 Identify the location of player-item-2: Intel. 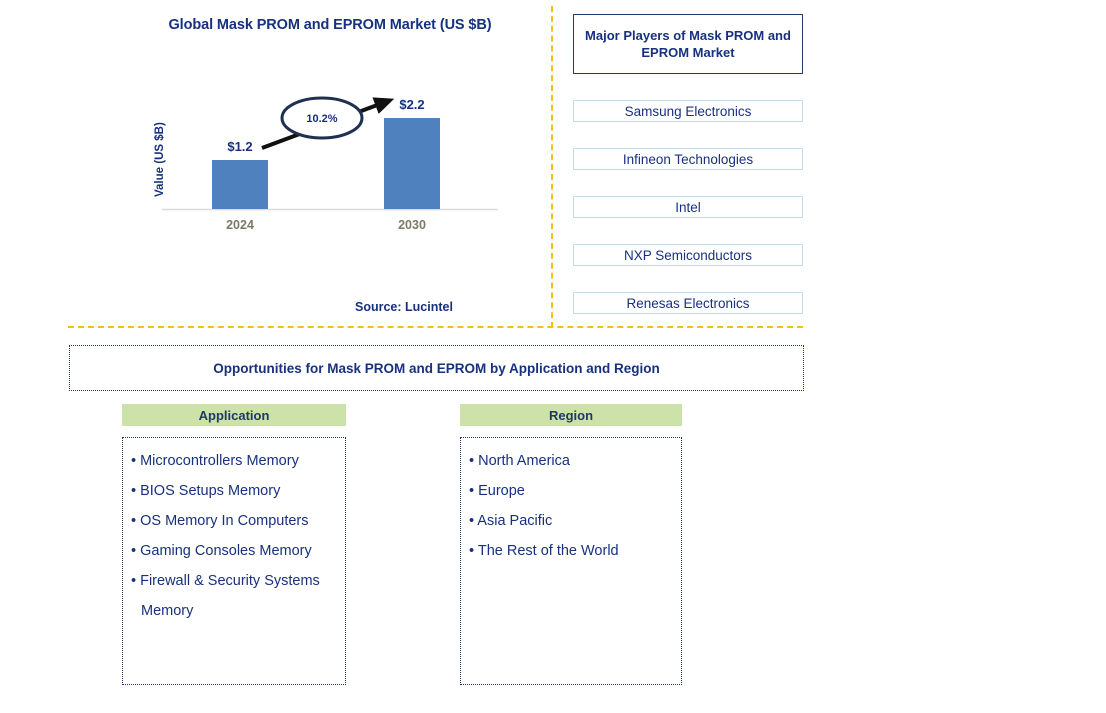
(688, 207).